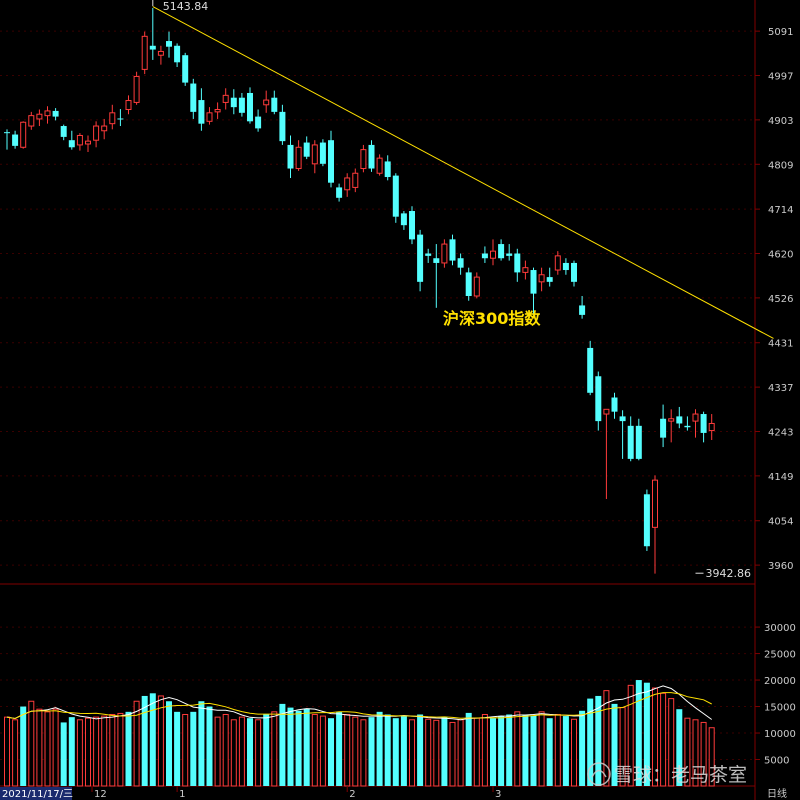  What do you see at coordinates (780, 477) in the screenshot?
I see `price-tick-label: 4149` at bounding box center [780, 477].